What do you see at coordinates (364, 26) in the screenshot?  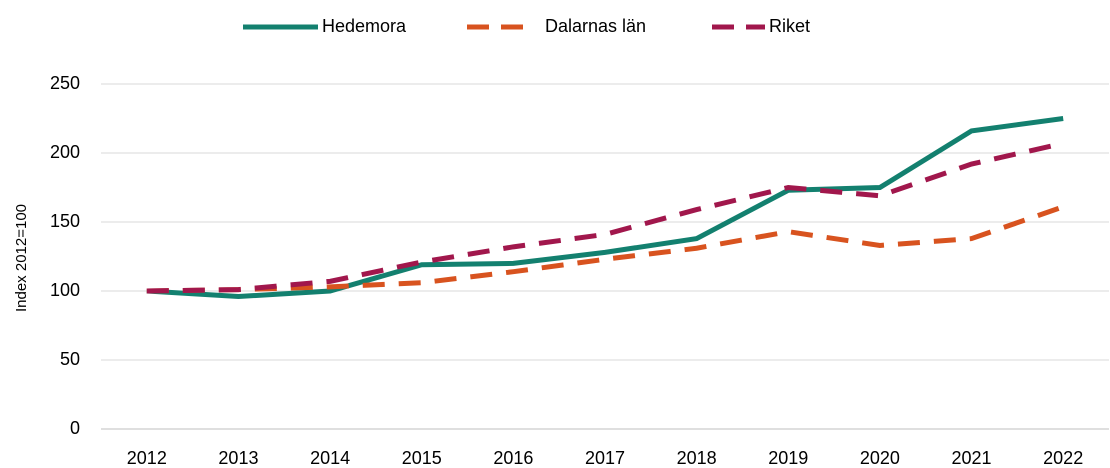 I see `legend-label: Hedemora` at bounding box center [364, 26].